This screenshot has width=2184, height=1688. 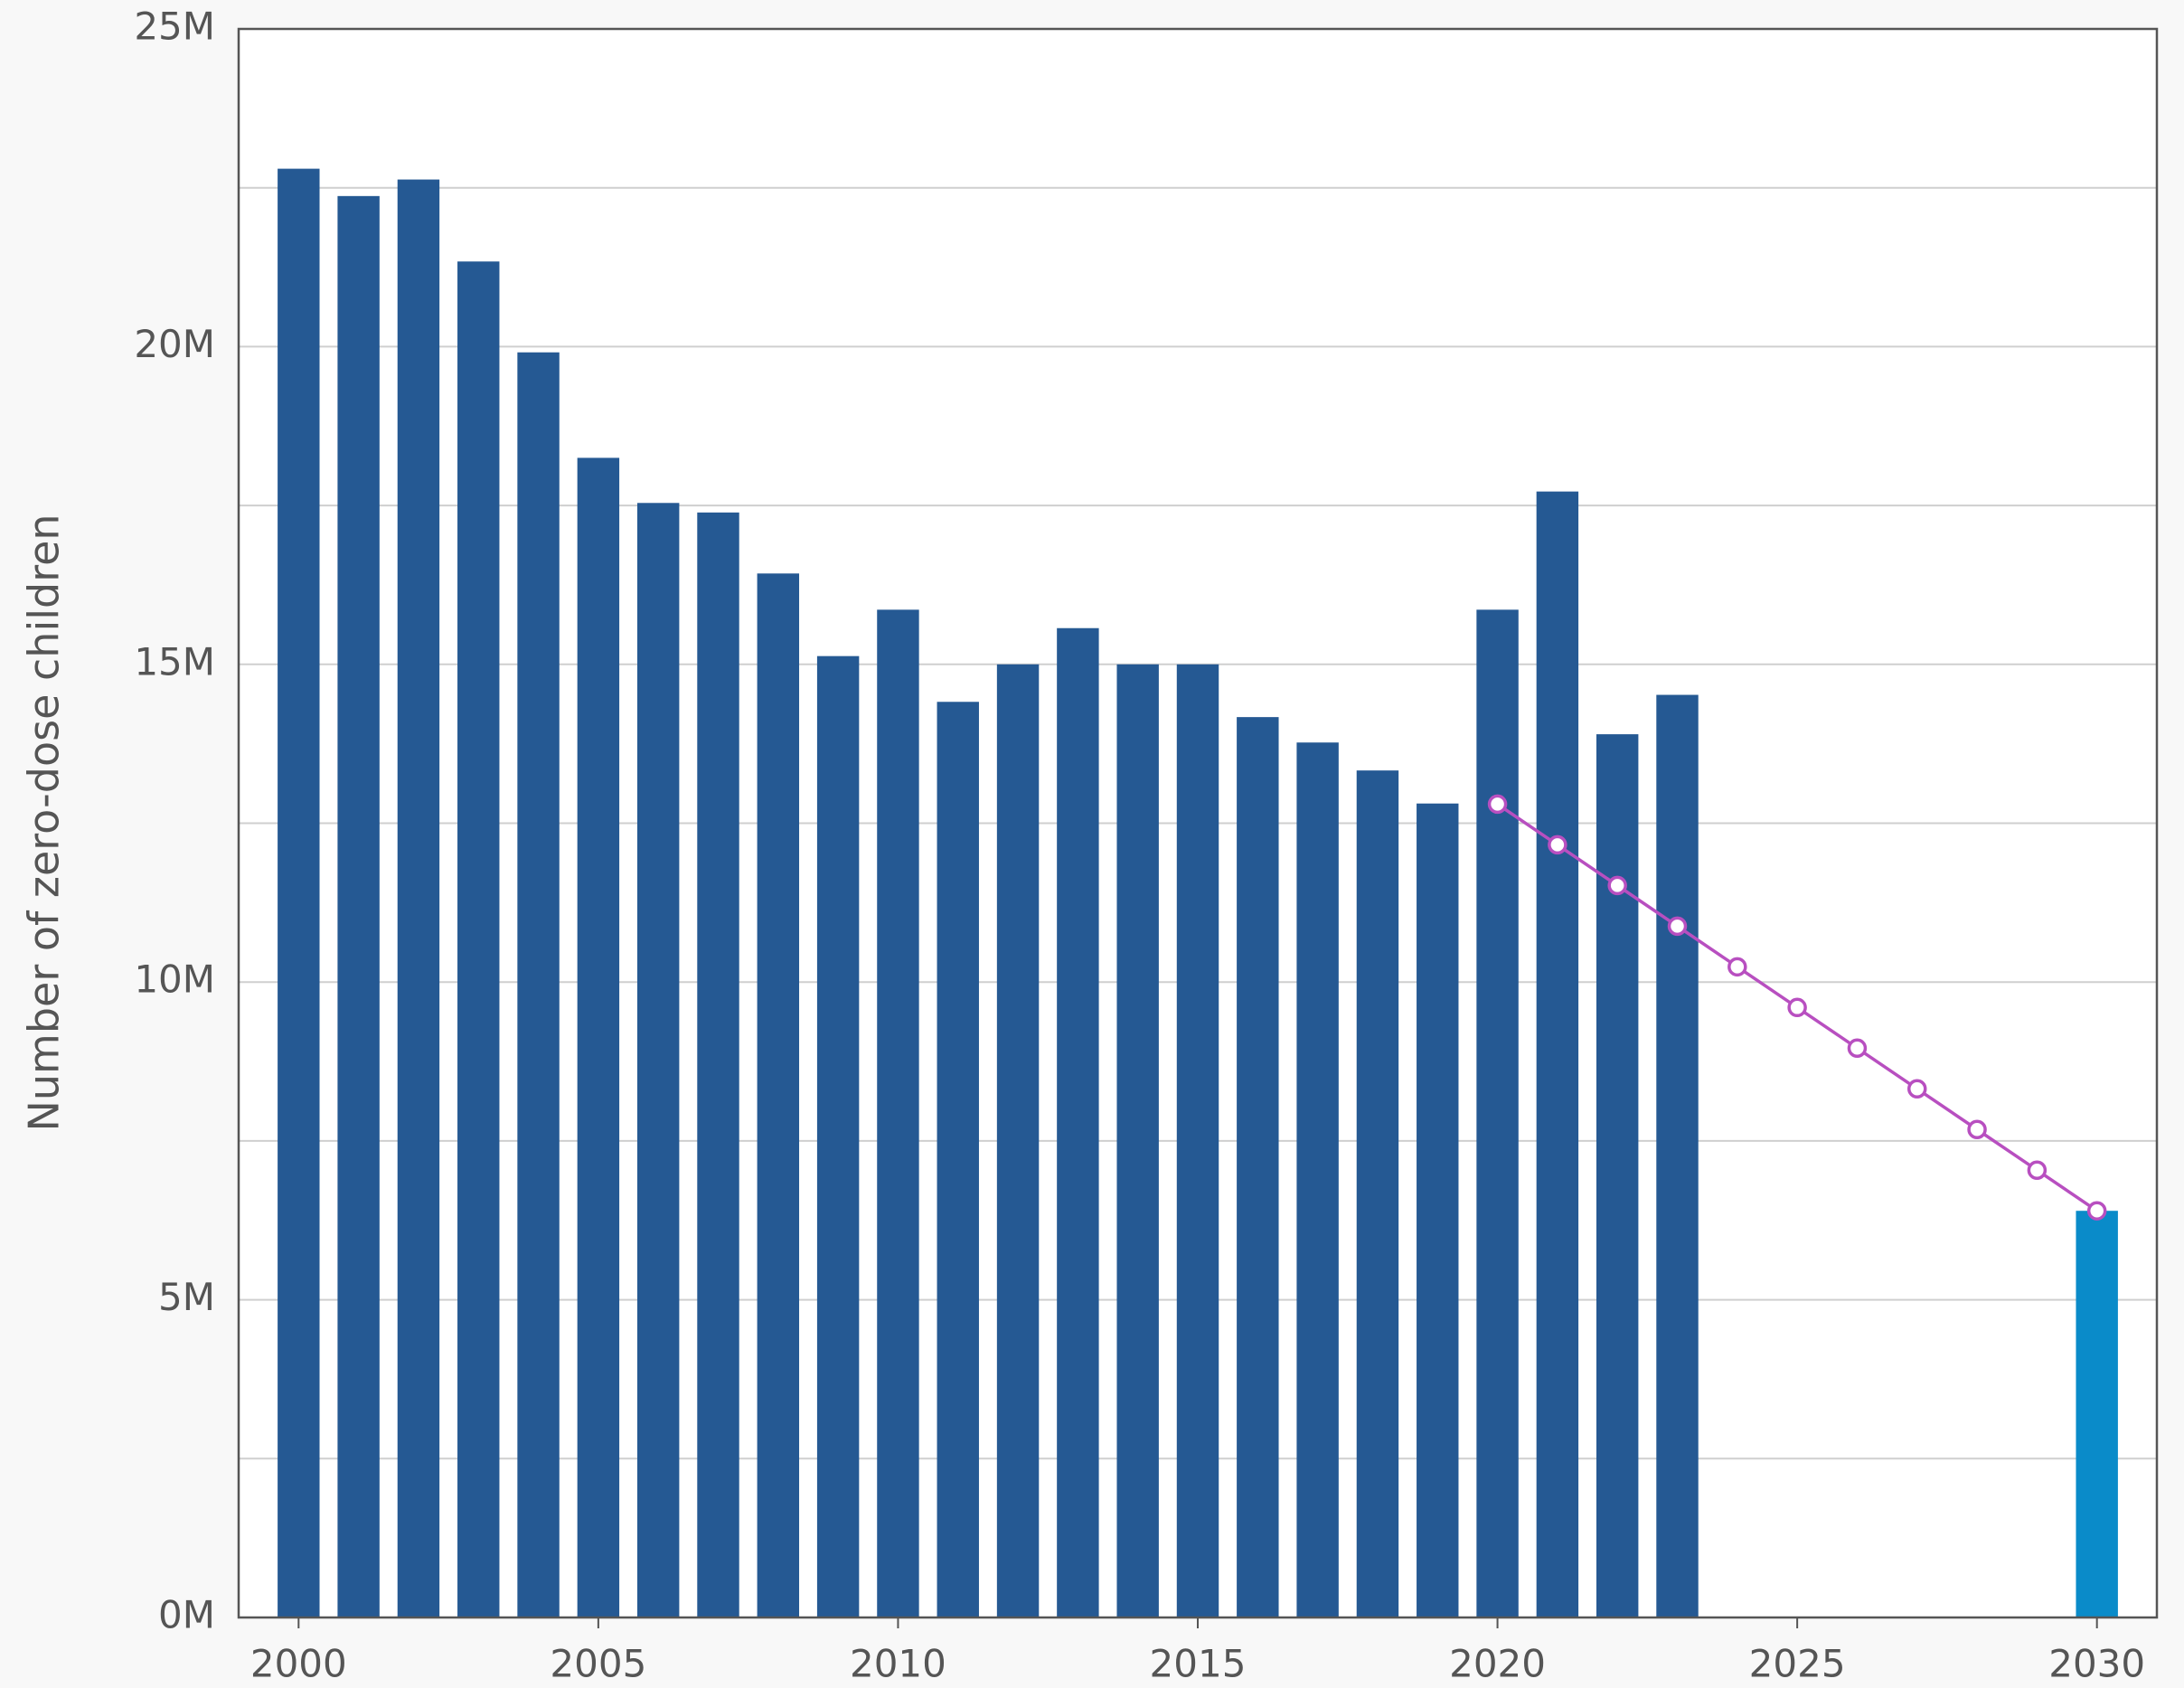 I want to click on y-tick-label: 20M, so click(x=174, y=344).